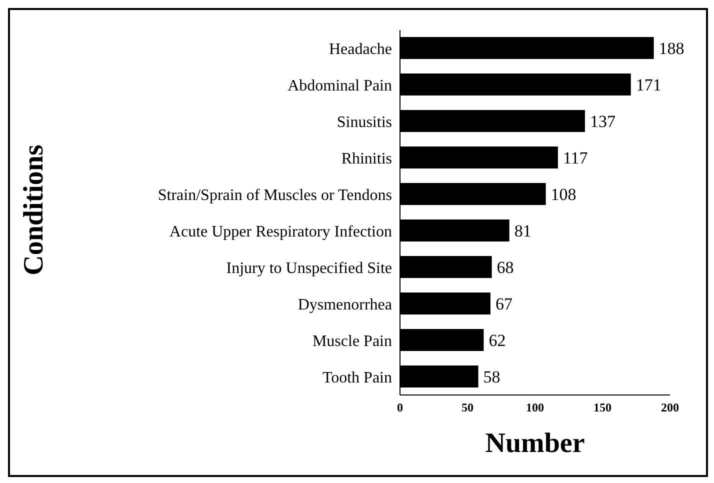 The height and width of the screenshot is (483, 714). I want to click on y-tick-label: Rhinitis, so click(366, 159).